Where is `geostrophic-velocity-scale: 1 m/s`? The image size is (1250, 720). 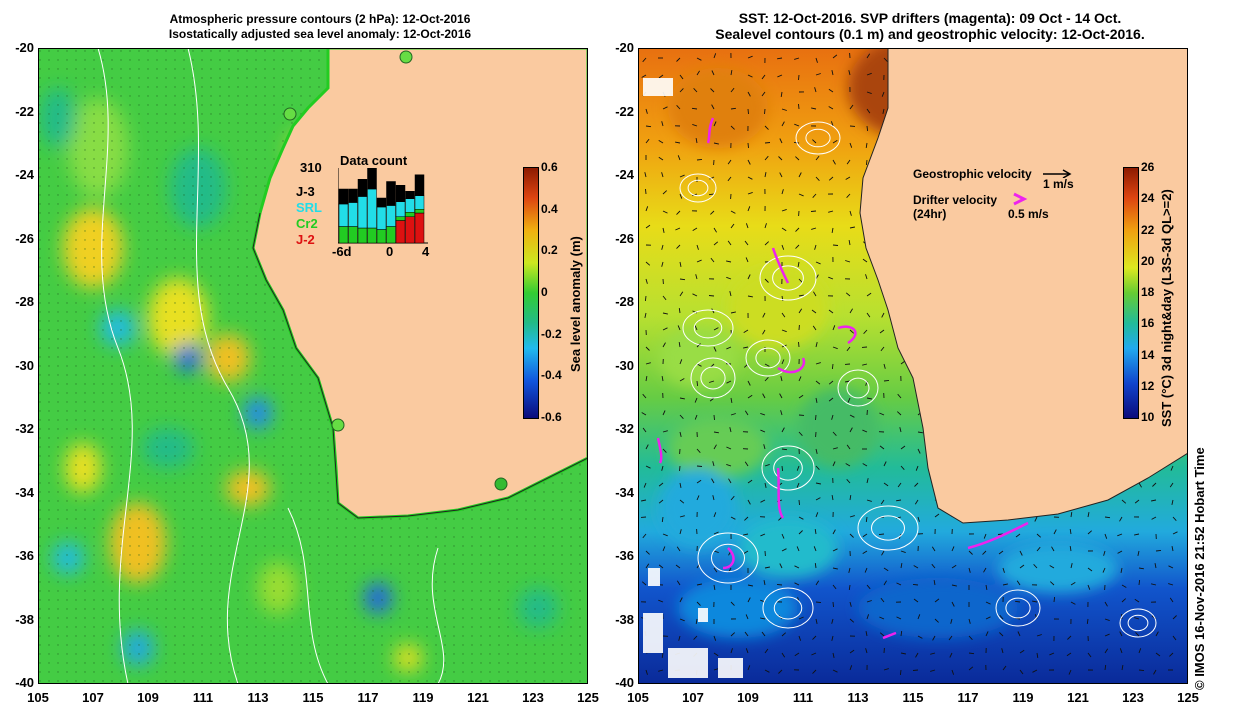 geostrophic-velocity-scale: 1 m/s is located at coordinates (1058, 184).